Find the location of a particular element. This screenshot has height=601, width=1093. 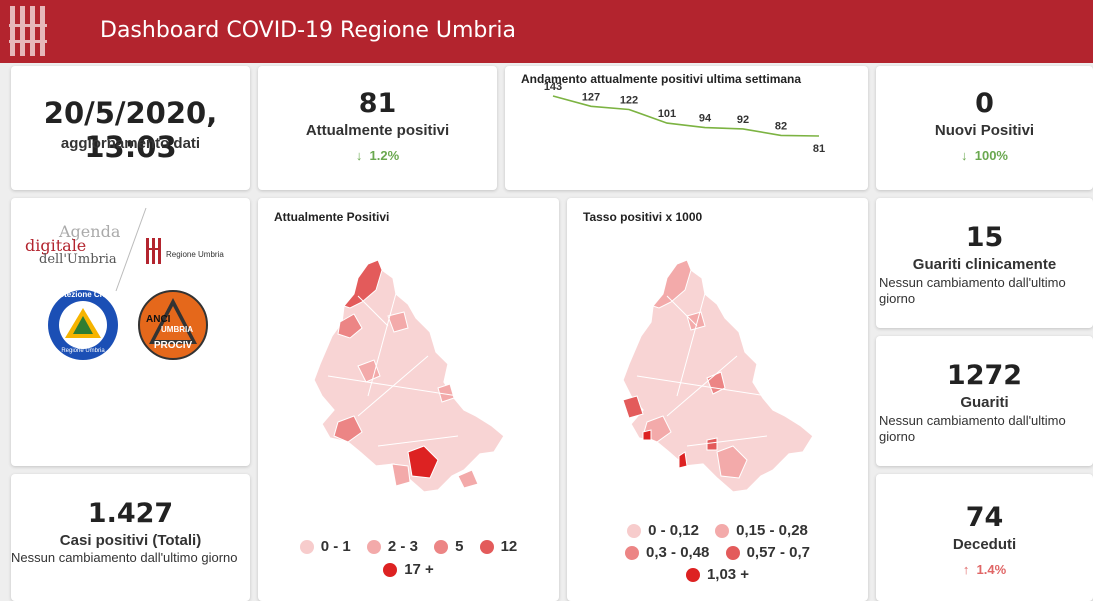

guariti-clin-value: 15 is located at coordinates (984, 237).